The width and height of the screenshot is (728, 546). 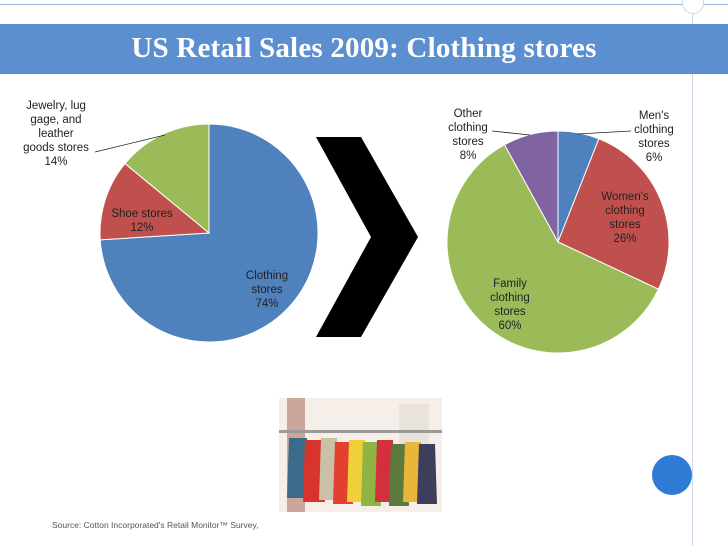 I want to click on corner-badge-circle, so click(x=672, y=475).